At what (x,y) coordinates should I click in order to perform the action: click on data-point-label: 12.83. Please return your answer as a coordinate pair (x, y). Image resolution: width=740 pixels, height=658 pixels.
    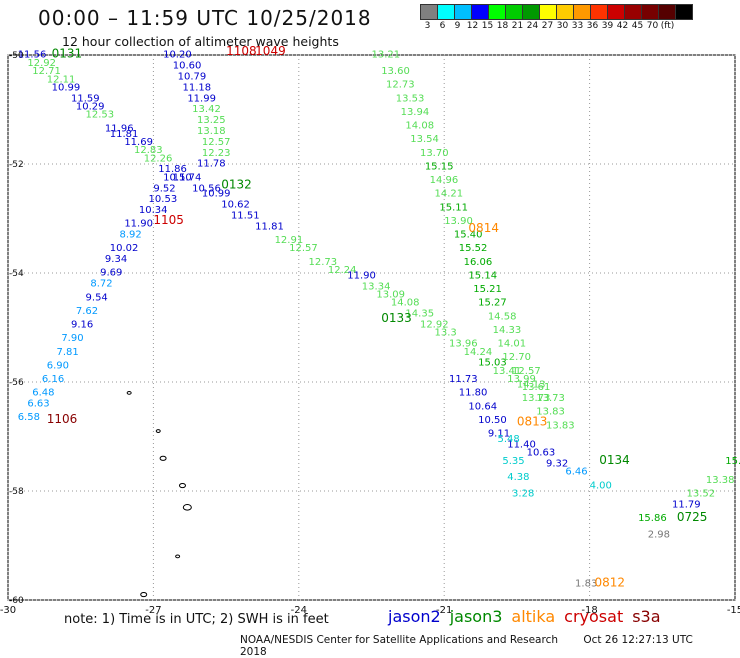
    Looking at the image, I should click on (148, 150).